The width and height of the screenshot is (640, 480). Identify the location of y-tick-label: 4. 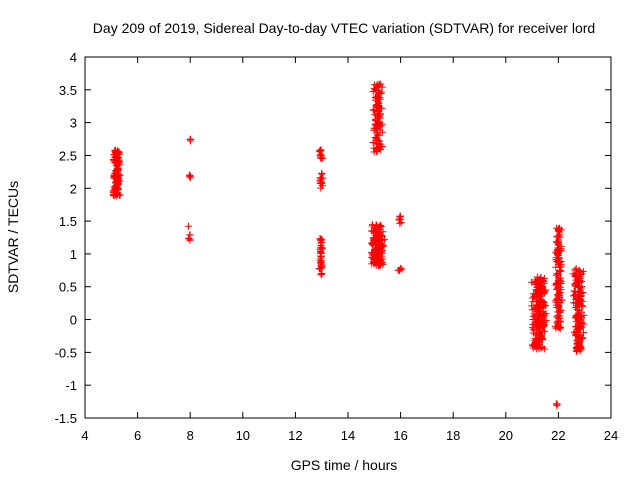
(73, 57).